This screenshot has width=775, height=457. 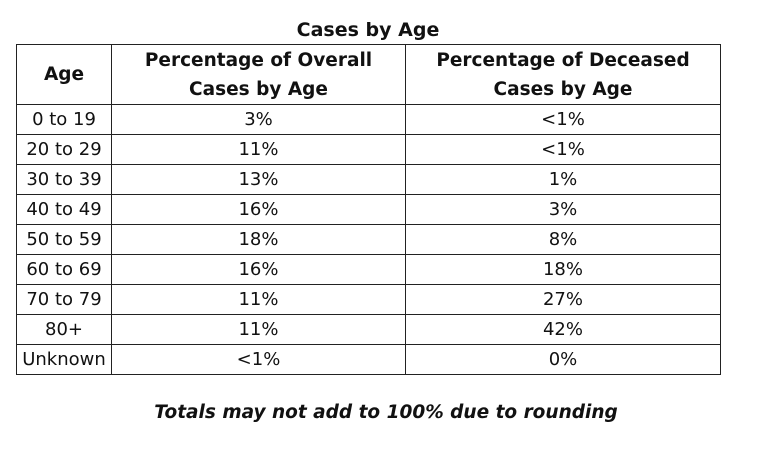 I want to click on age-cell: 0 to 19, so click(x=64, y=119).